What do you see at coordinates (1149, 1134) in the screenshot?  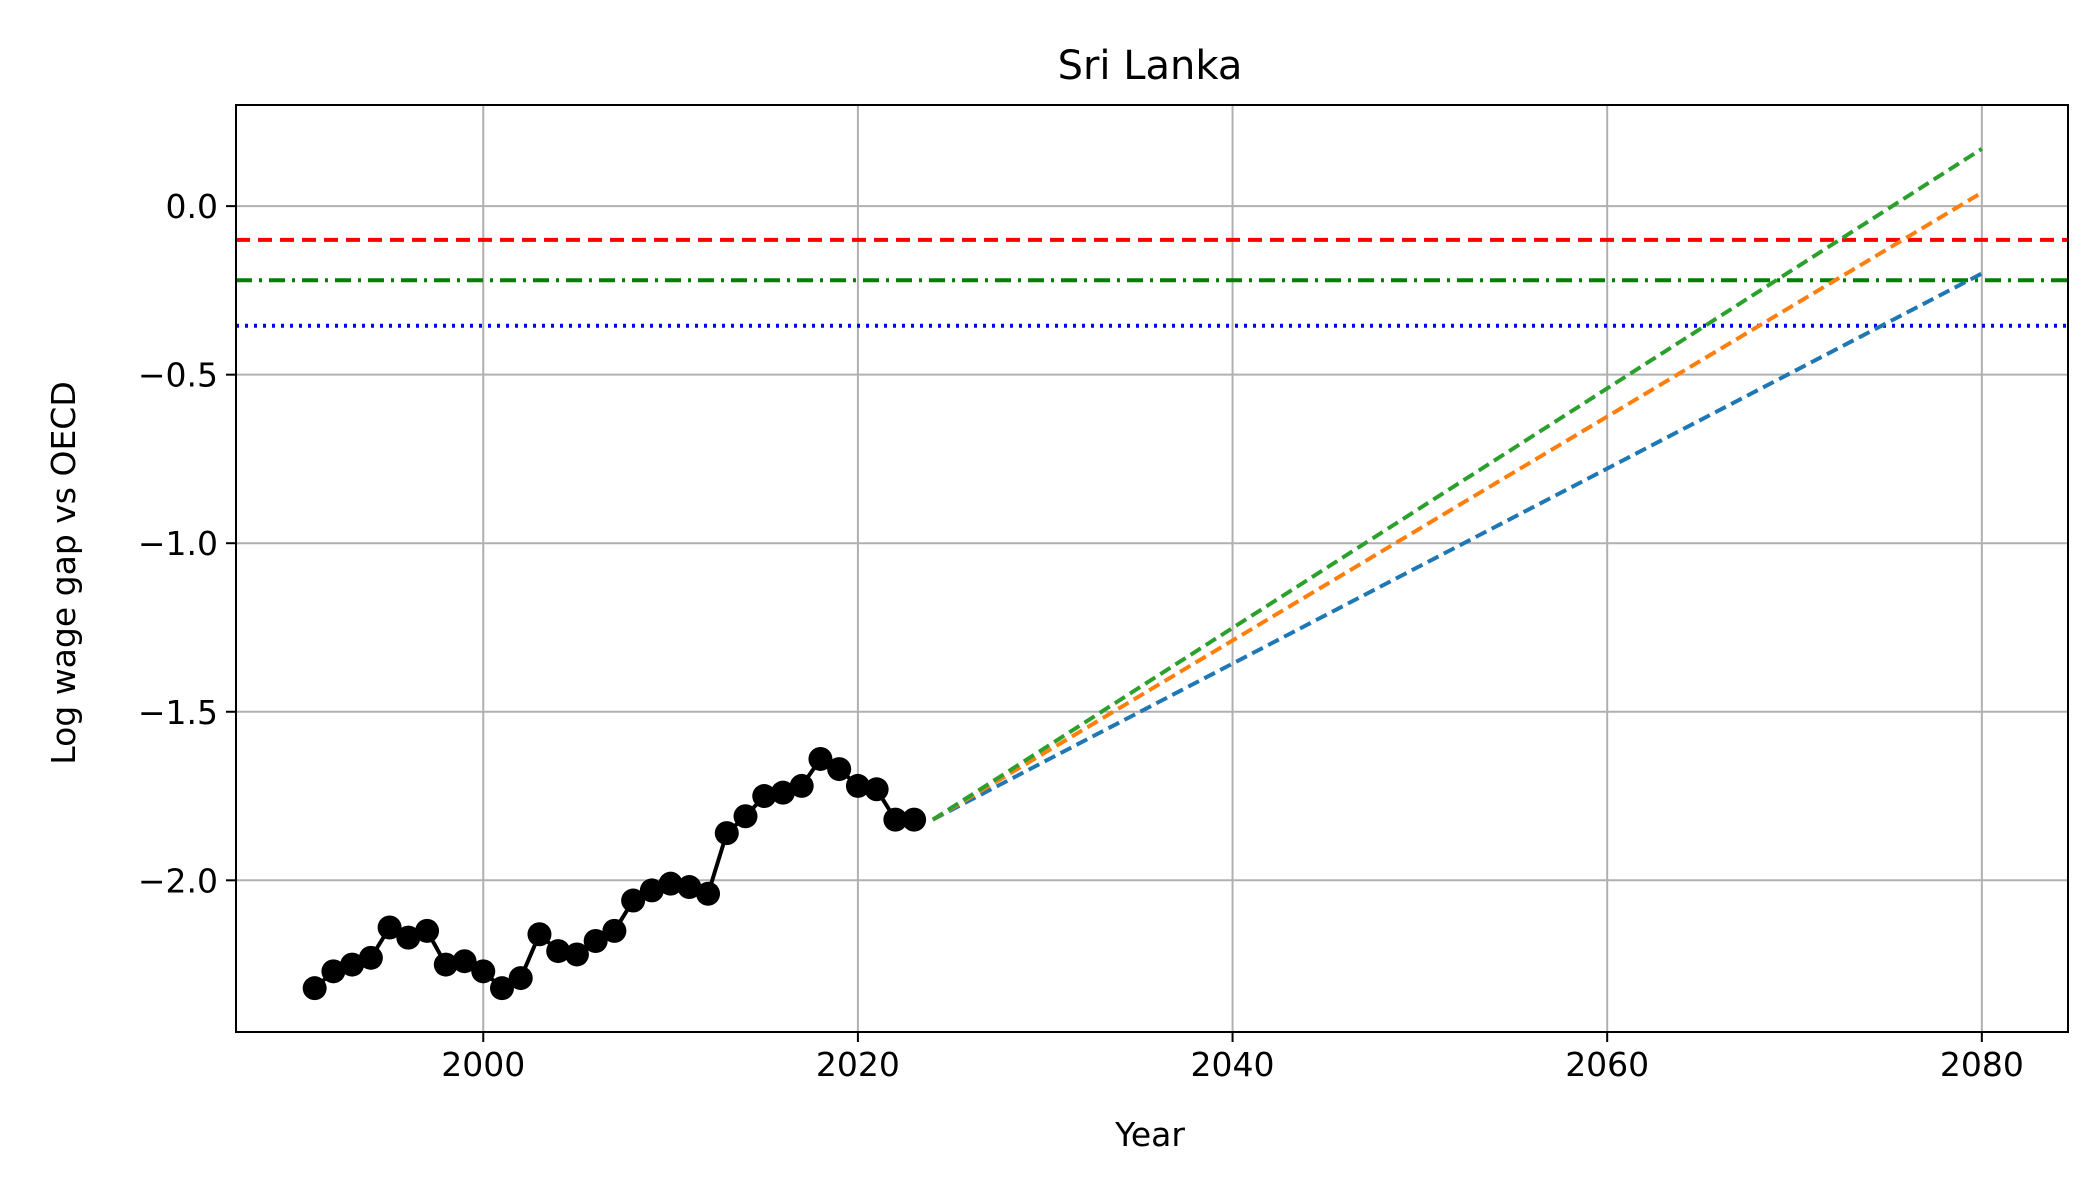 I see `x-axis-label: Year` at bounding box center [1149, 1134].